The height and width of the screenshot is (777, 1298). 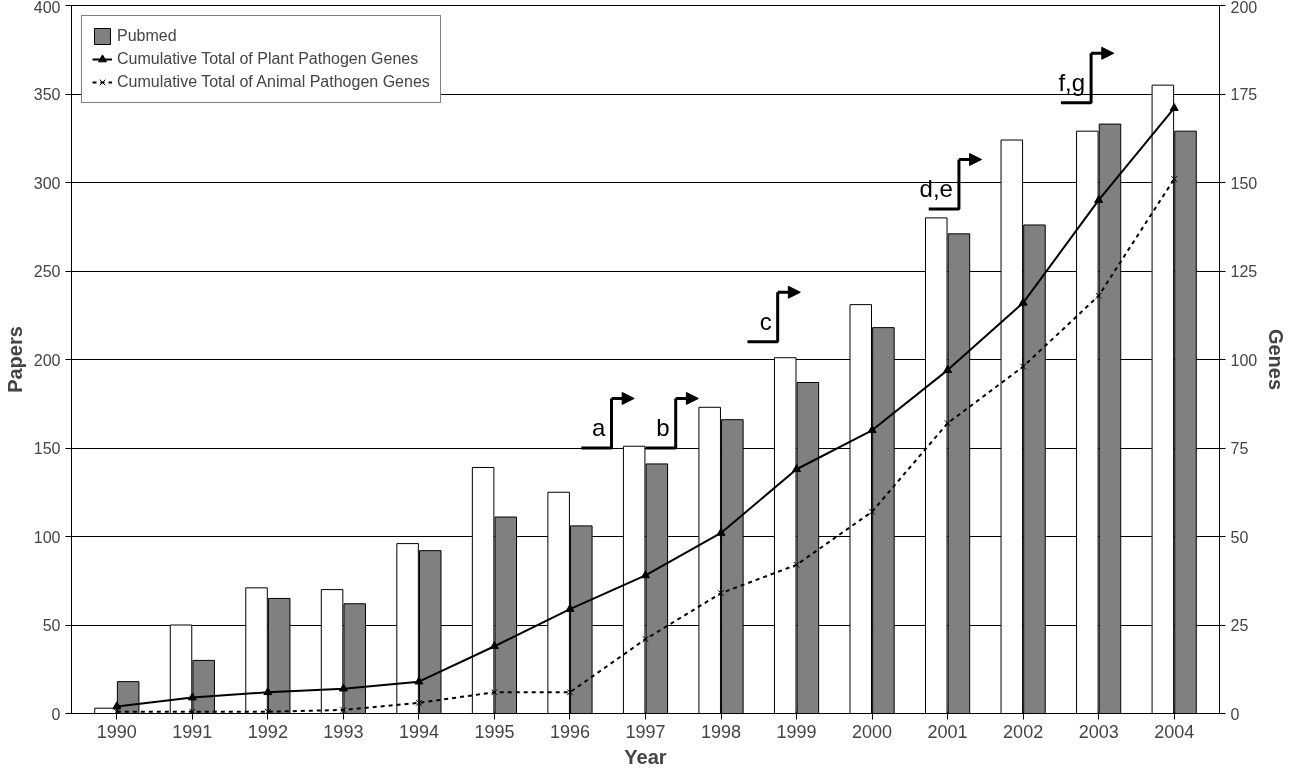 What do you see at coordinates (47, 183) in the screenshot?
I see `y-tick-label: 300` at bounding box center [47, 183].